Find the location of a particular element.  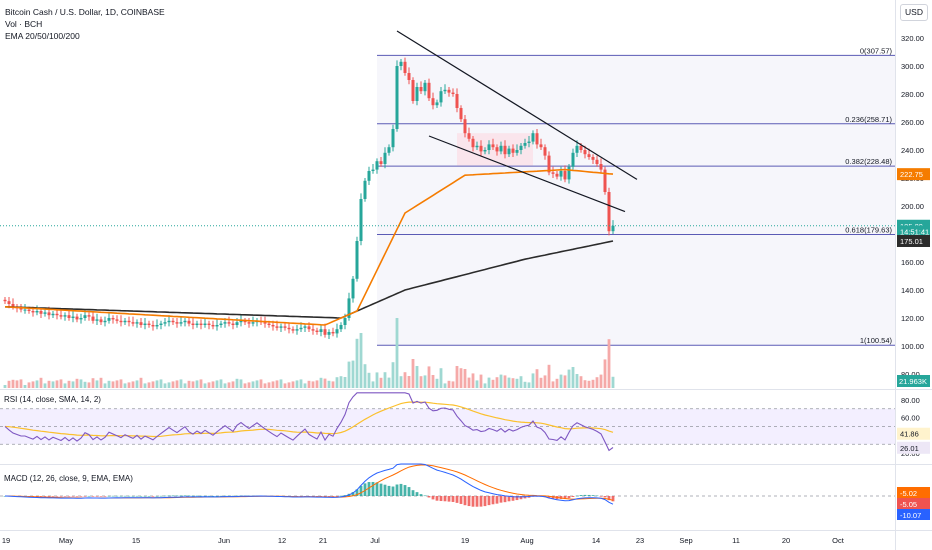

currency-button: USD is located at coordinates (914, 12).